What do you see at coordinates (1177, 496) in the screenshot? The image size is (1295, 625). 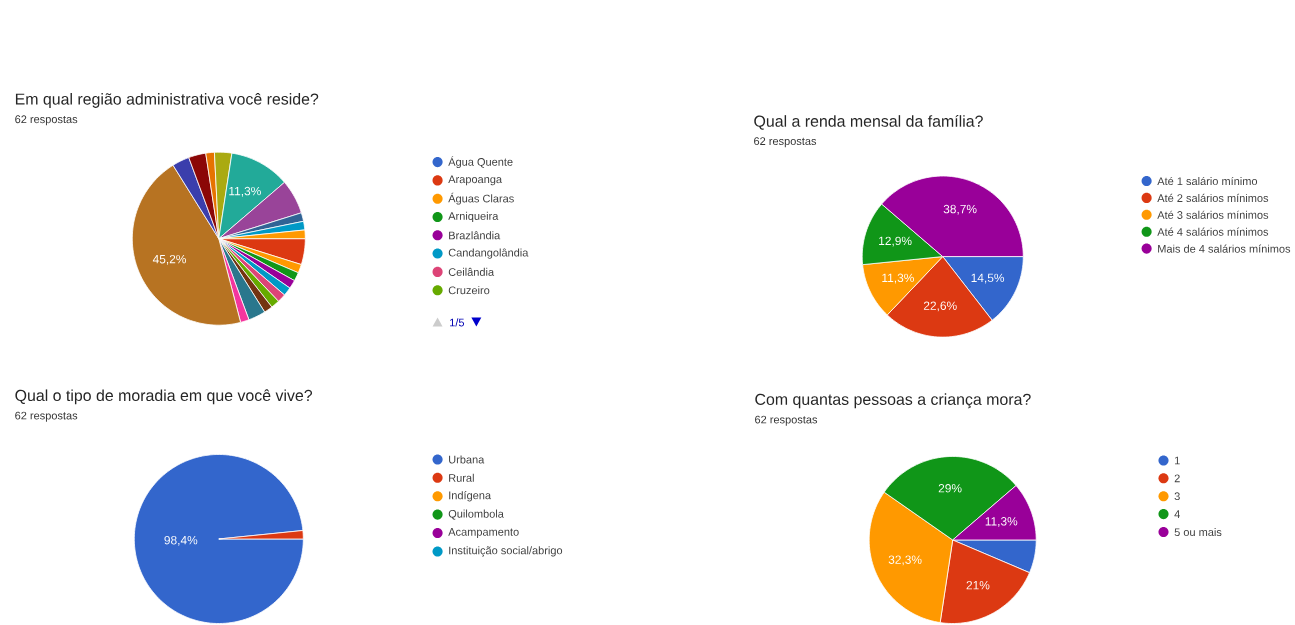 I see `legend-label: 3` at bounding box center [1177, 496].